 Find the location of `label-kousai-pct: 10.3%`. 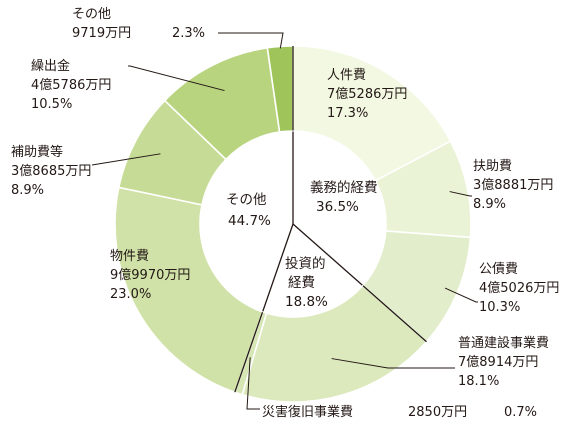

label-kousai-pct: 10.3% is located at coordinates (499, 307).